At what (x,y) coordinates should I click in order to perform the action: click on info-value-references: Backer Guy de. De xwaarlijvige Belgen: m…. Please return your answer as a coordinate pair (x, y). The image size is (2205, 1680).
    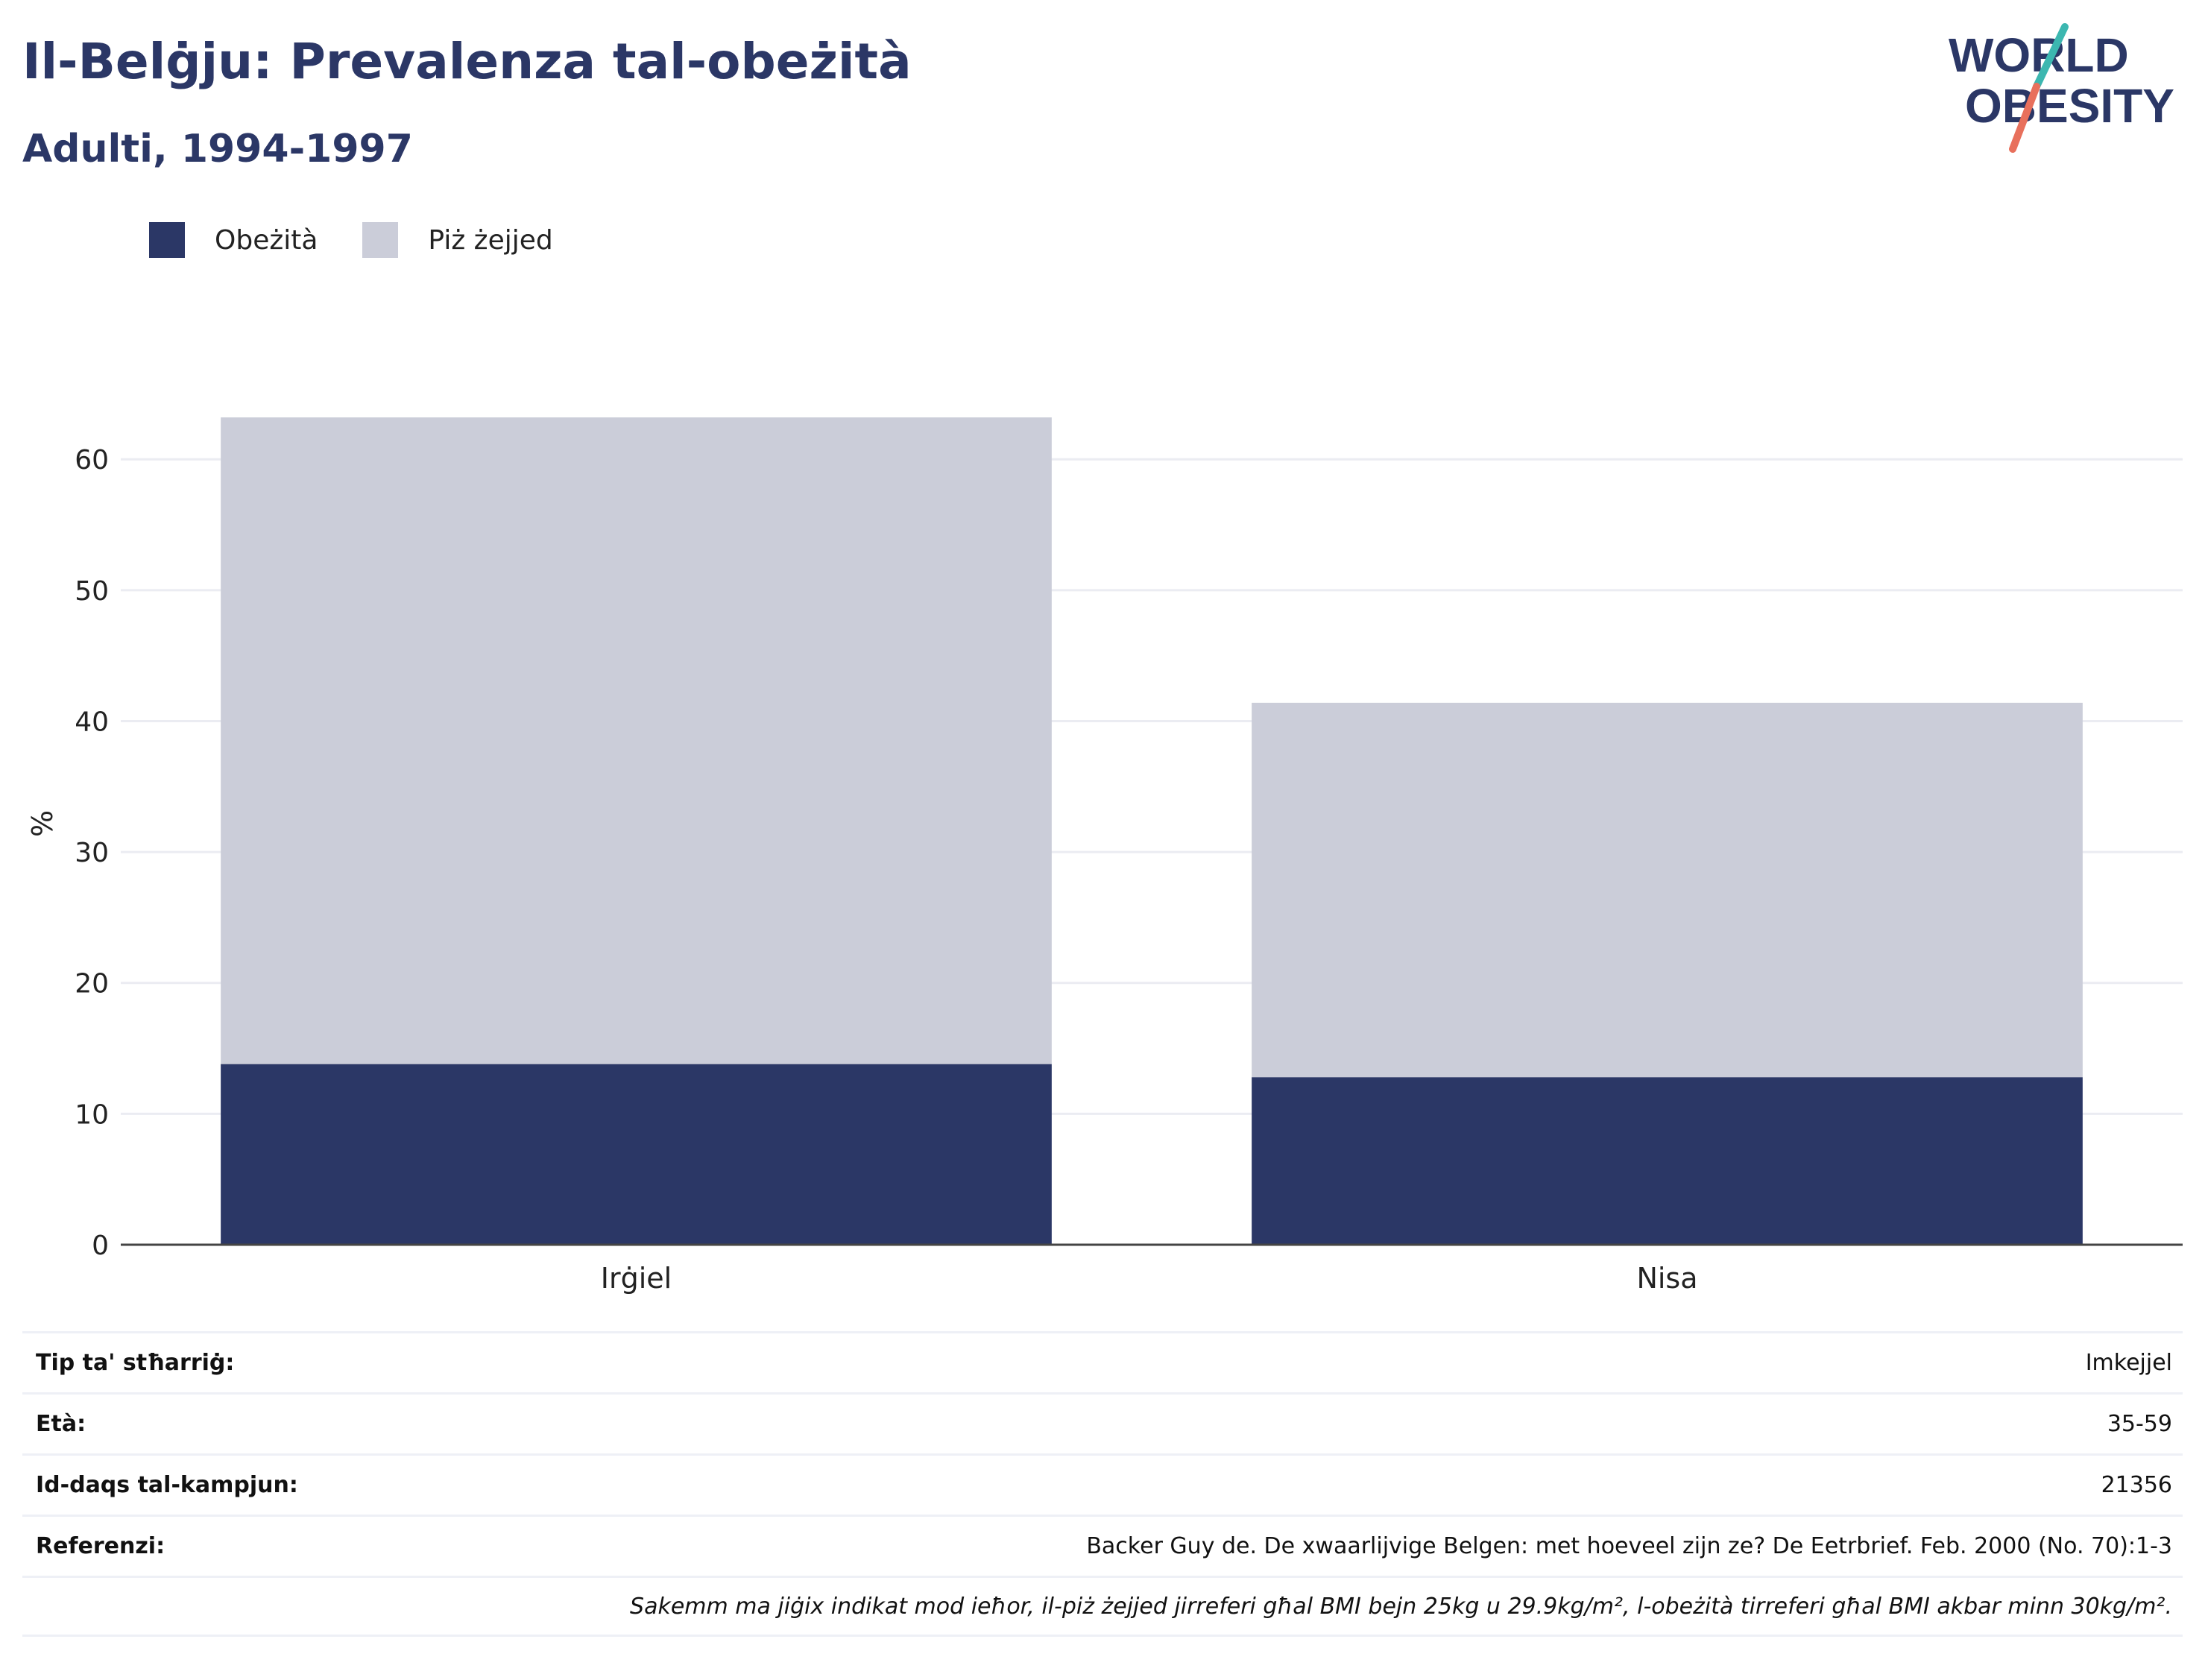
    Looking at the image, I should click on (1629, 1546).